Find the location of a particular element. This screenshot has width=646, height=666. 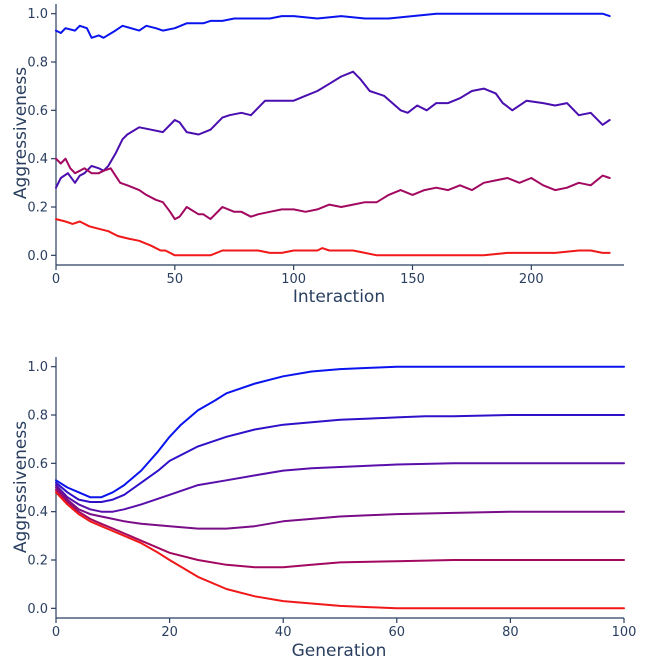

bottom-chart-ylabel: Aggressiveness is located at coordinates (21, 487).